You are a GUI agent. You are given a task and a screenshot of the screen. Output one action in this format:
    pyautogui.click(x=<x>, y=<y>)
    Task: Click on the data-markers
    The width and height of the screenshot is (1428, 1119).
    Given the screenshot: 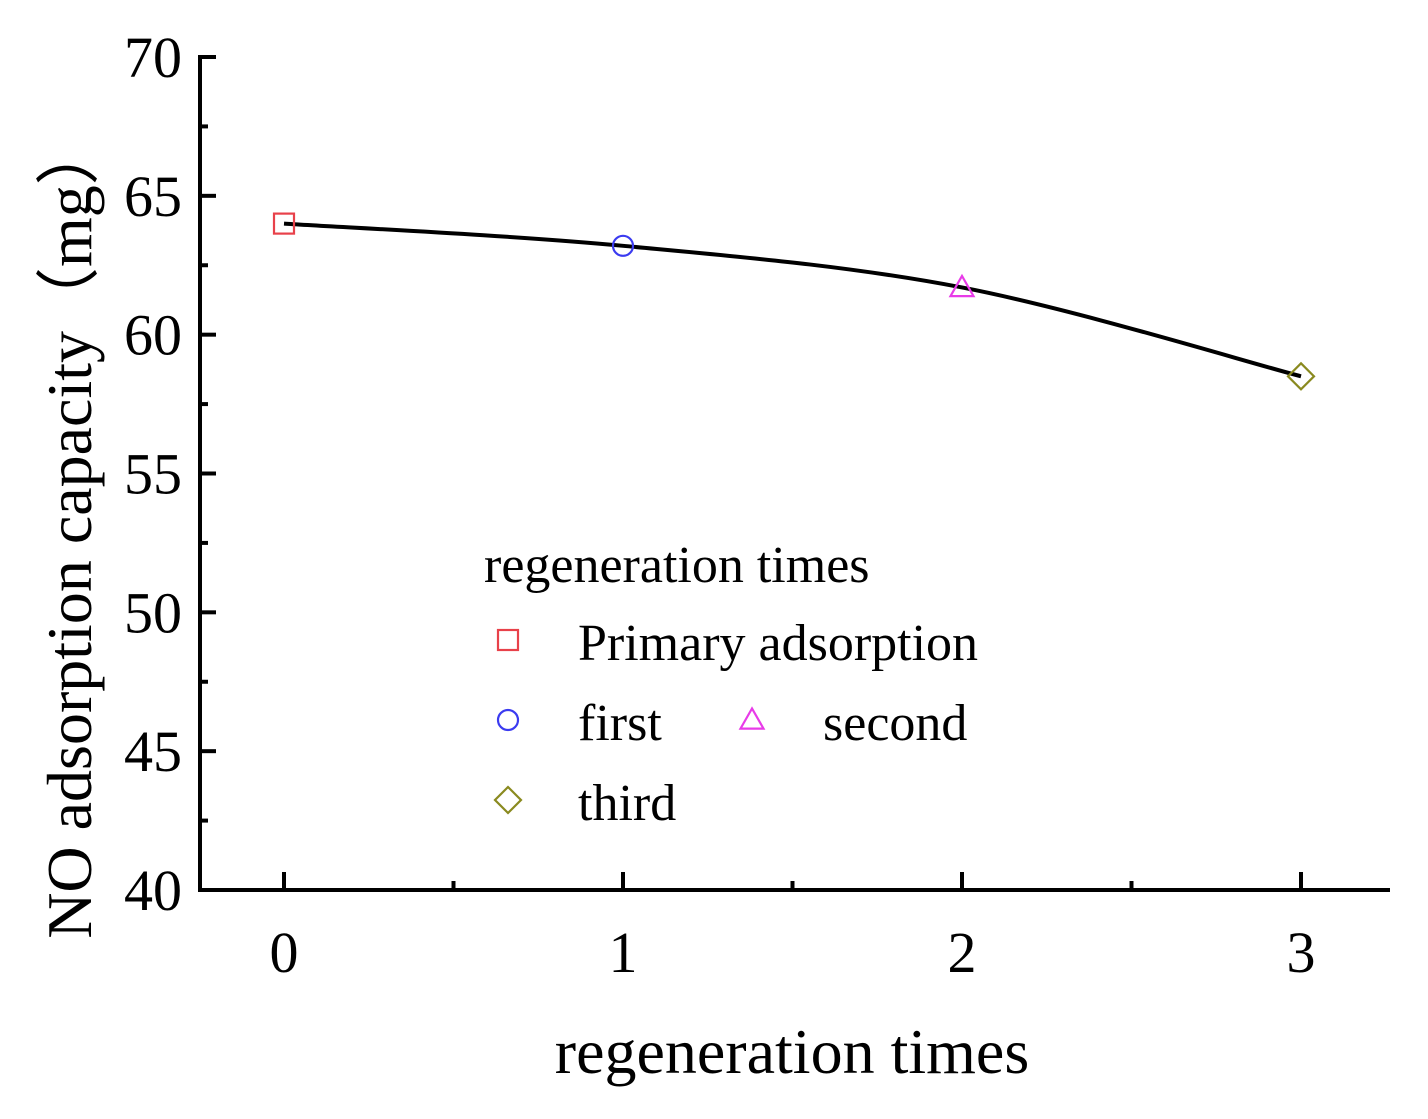 What is the action you would take?
    pyautogui.click(x=794, y=301)
    